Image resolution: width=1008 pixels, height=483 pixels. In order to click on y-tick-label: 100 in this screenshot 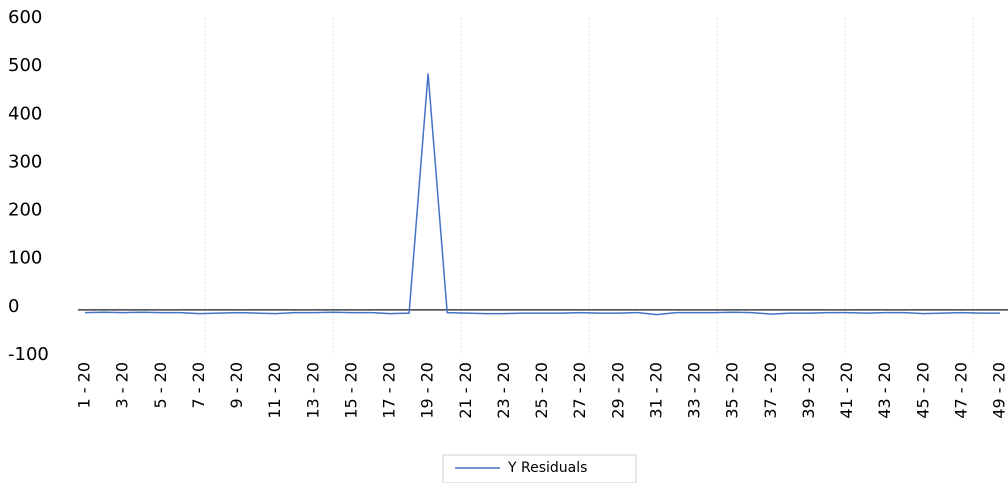, I will do `click(25, 258)`.